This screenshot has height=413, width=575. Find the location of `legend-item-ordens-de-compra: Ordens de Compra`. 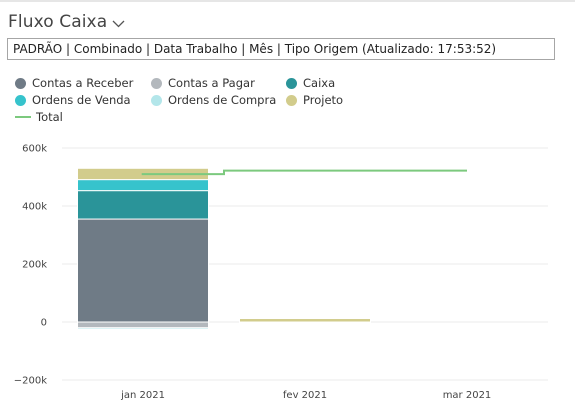

legend-item-ordens-de-compra: Ordens de Compra is located at coordinates (213, 100).